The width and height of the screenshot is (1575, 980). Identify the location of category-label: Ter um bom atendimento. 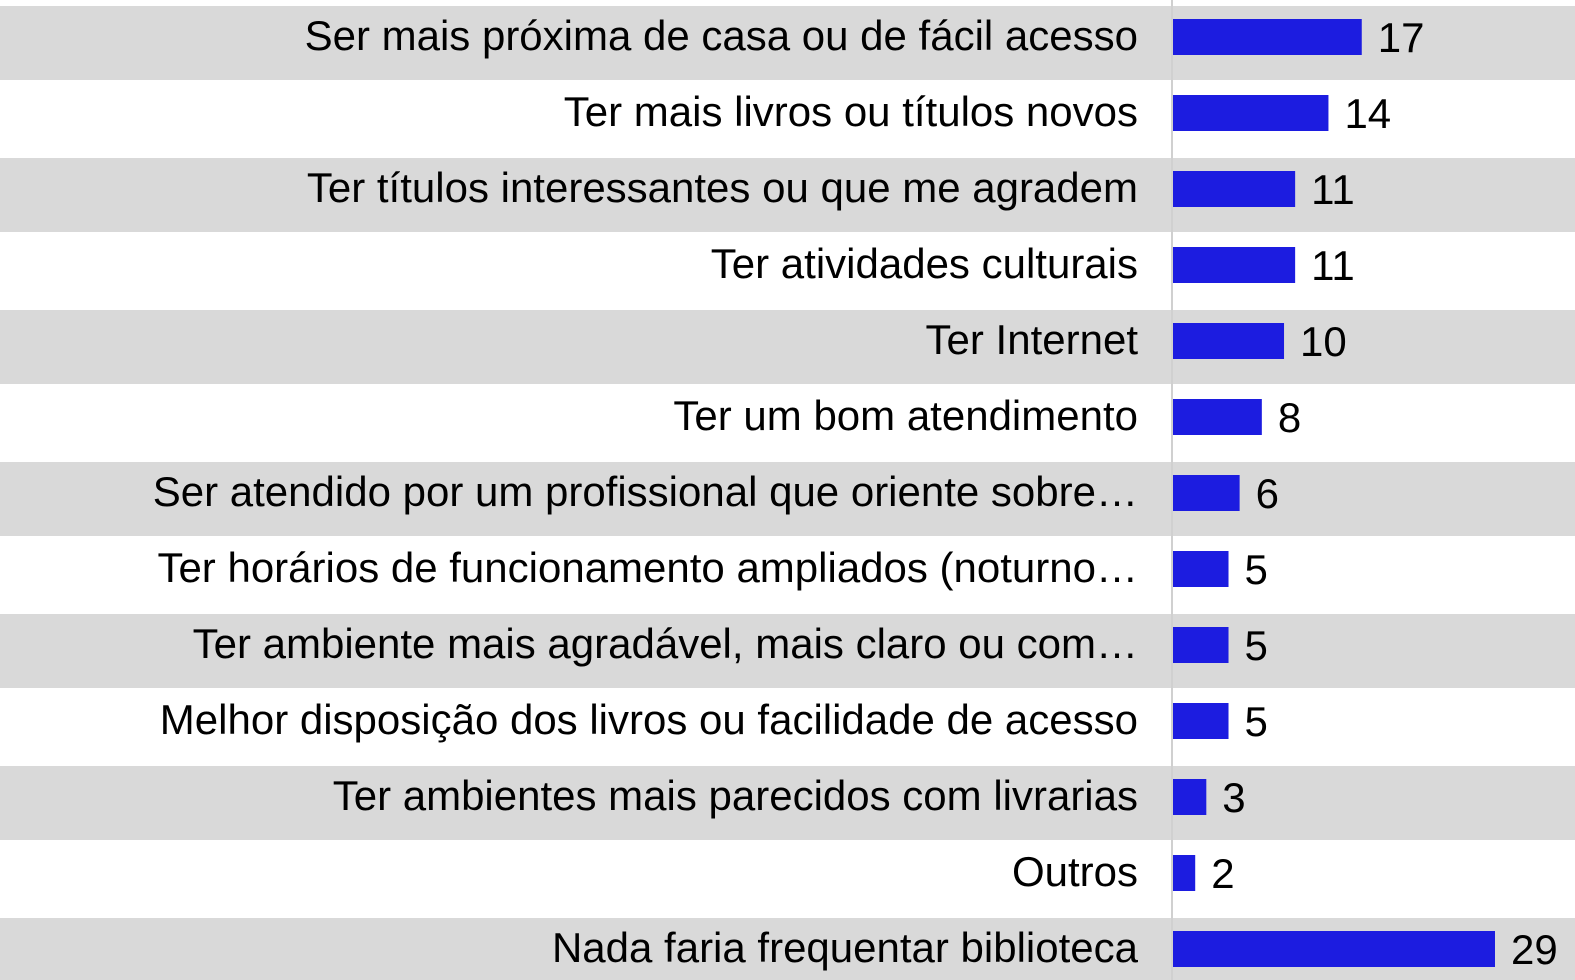
(905, 415).